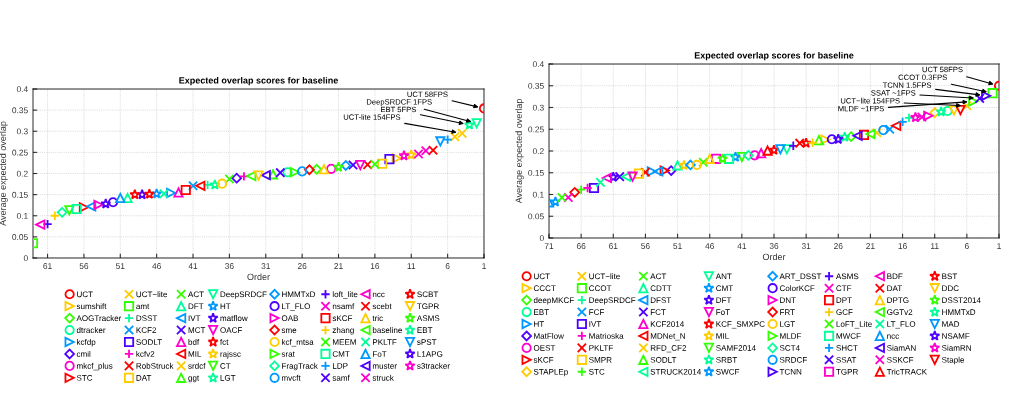  Describe the element at coordinates (901, 347) in the screenshot. I see `legend-label: SiamAN` at that location.